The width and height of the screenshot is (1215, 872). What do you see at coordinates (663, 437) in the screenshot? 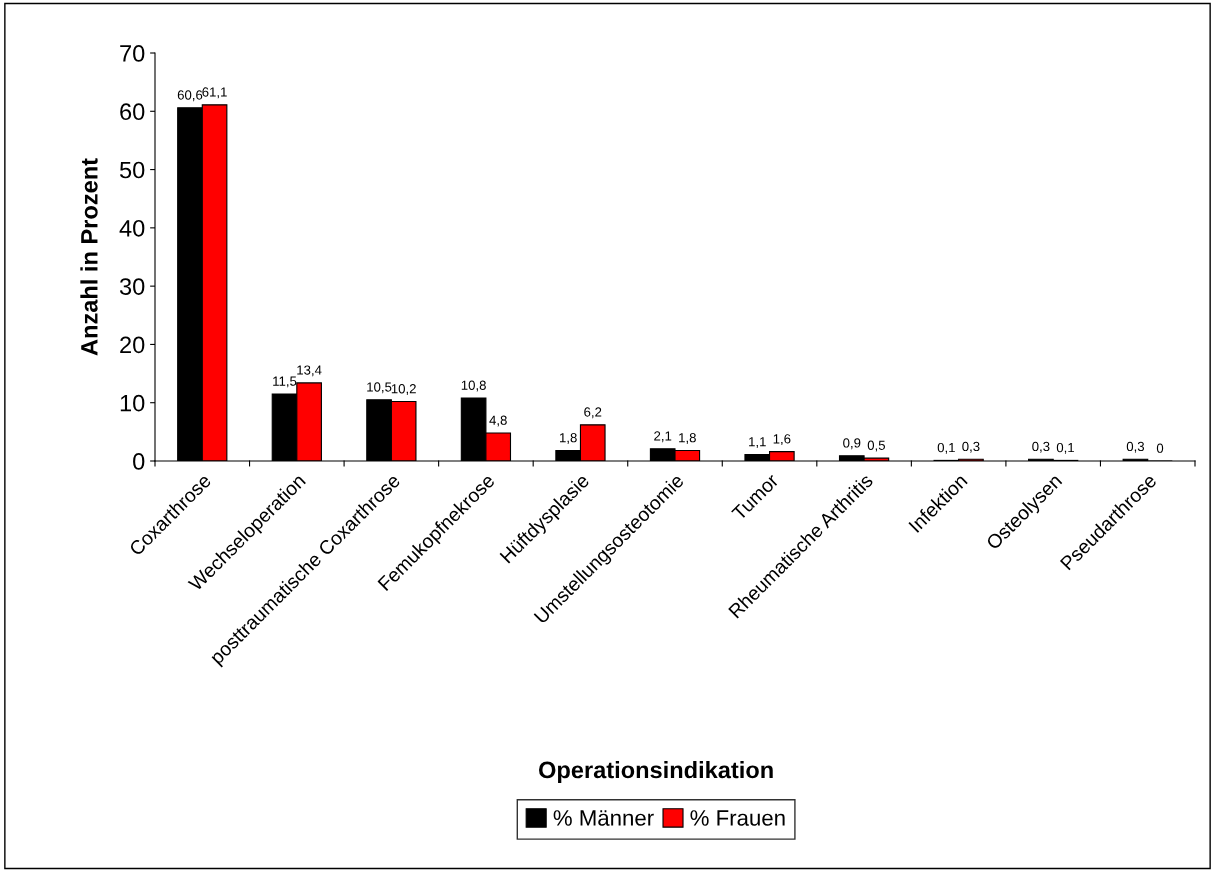
I see `data-label: 2,1` at bounding box center [663, 437].